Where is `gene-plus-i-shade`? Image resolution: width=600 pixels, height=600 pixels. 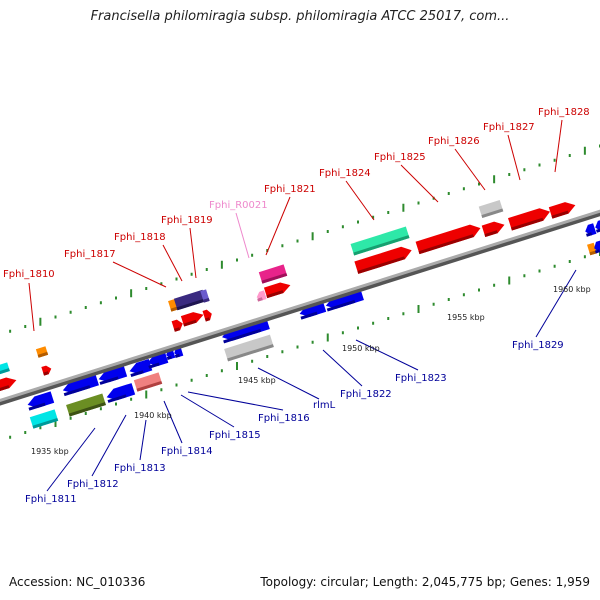 gene-plus-i-shade is located at coordinates (491, 234).